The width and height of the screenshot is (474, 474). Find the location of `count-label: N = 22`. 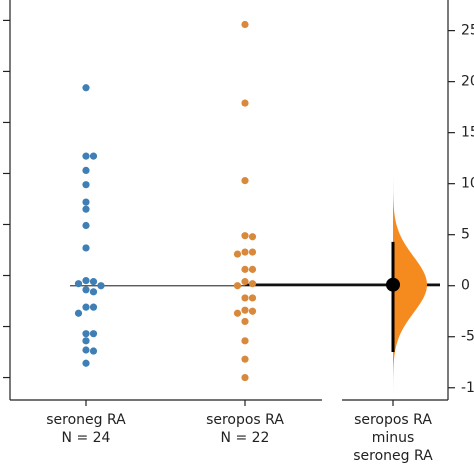

count-label: N = 22 is located at coordinates (245, 438).